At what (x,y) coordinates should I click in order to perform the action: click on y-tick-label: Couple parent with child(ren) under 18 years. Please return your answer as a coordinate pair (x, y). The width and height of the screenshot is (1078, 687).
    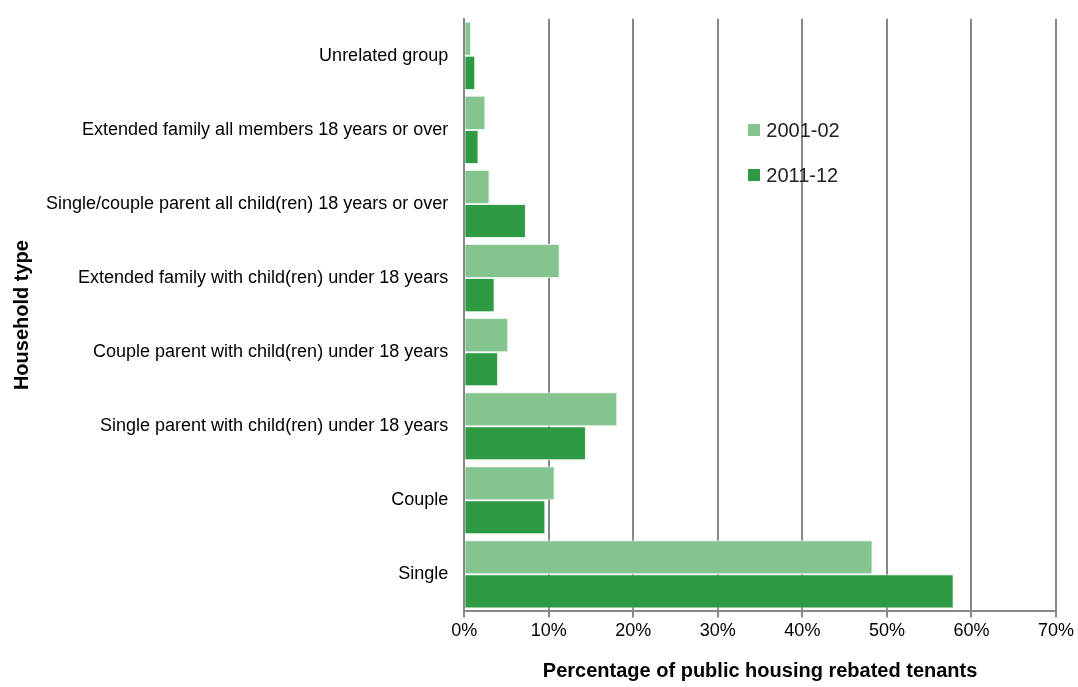
    Looking at the image, I should click on (271, 351).